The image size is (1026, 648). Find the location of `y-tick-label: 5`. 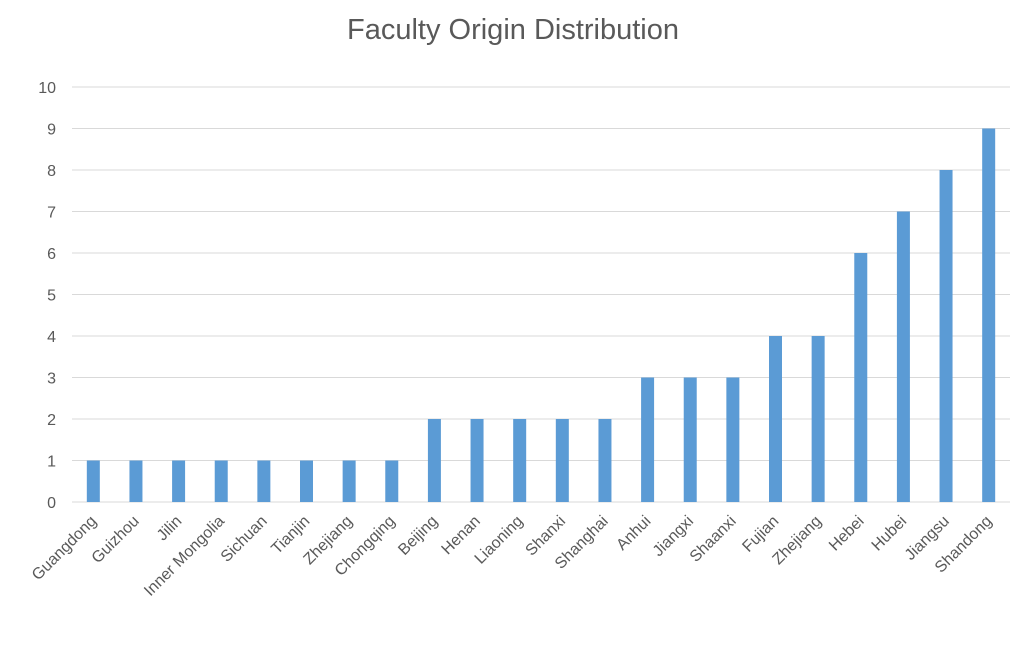

y-tick-label: 5 is located at coordinates (51, 296).